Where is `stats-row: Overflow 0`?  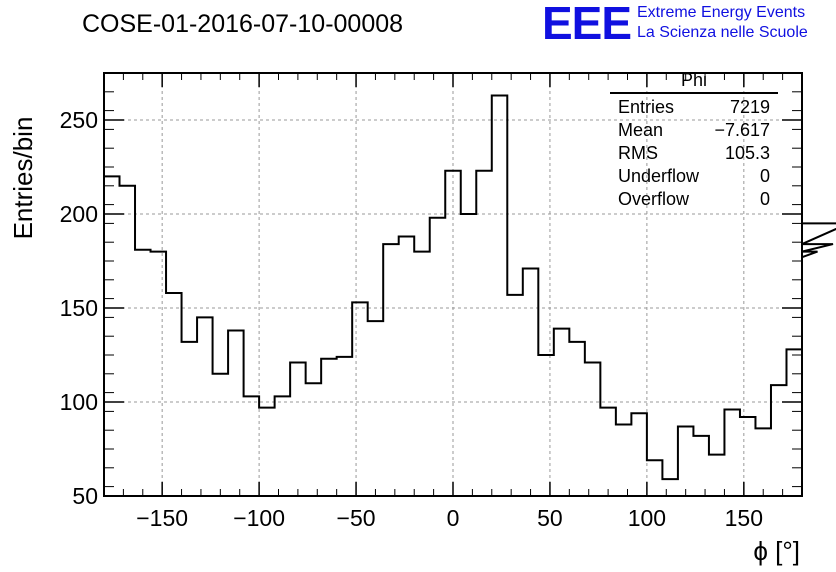
stats-row: Overflow 0 is located at coordinates (694, 199).